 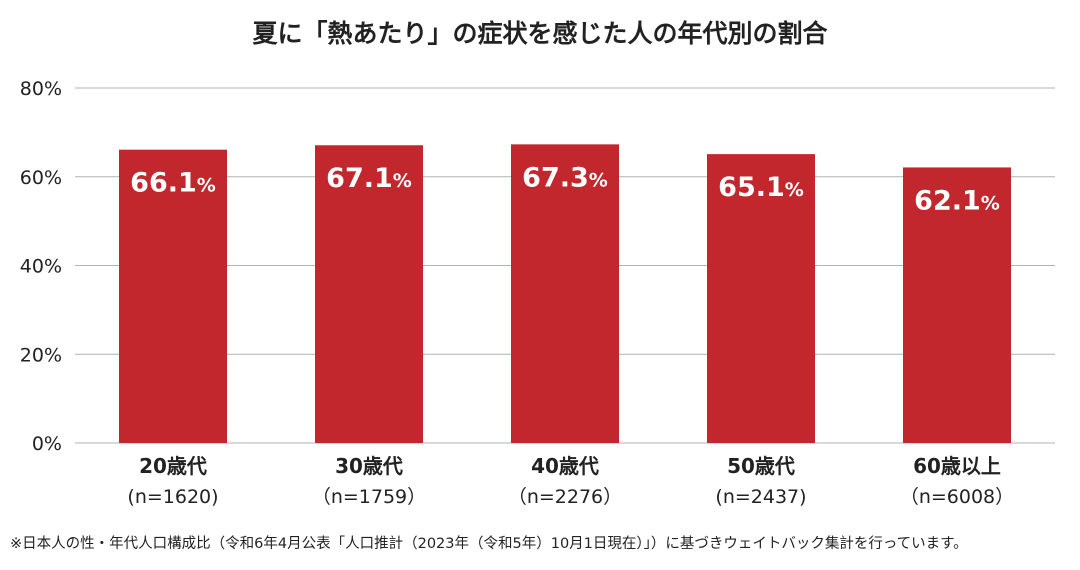 I want to click on chart-title: 夏に「熱あたり」の症状を感じた人の年代別の割合, so click(x=540, y=33).